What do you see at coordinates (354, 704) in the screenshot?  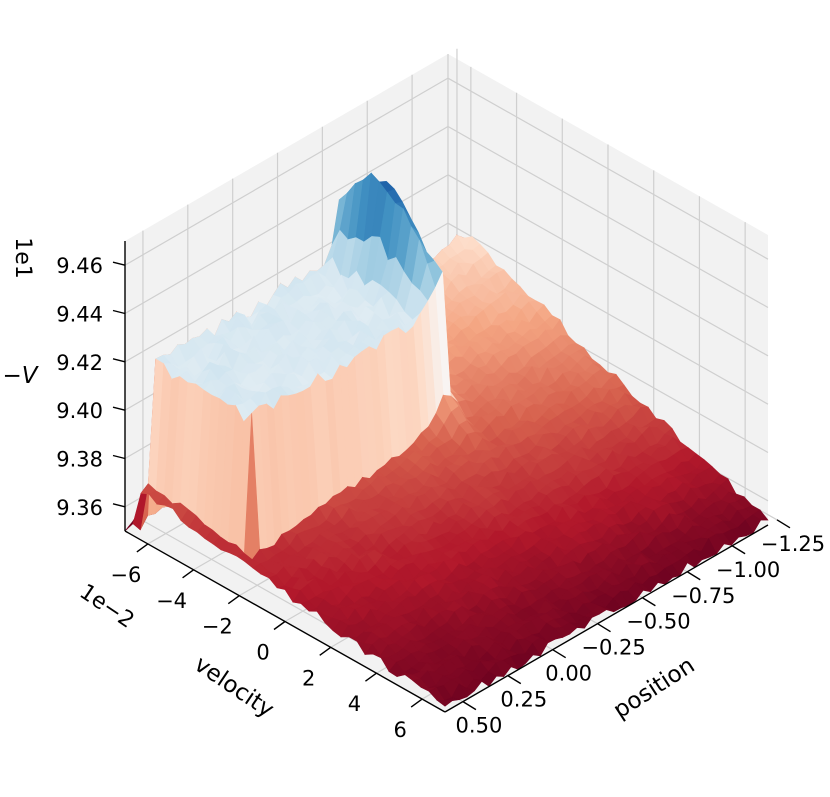 I see `y-tick-label: 4` at bounding box center [354, 704].